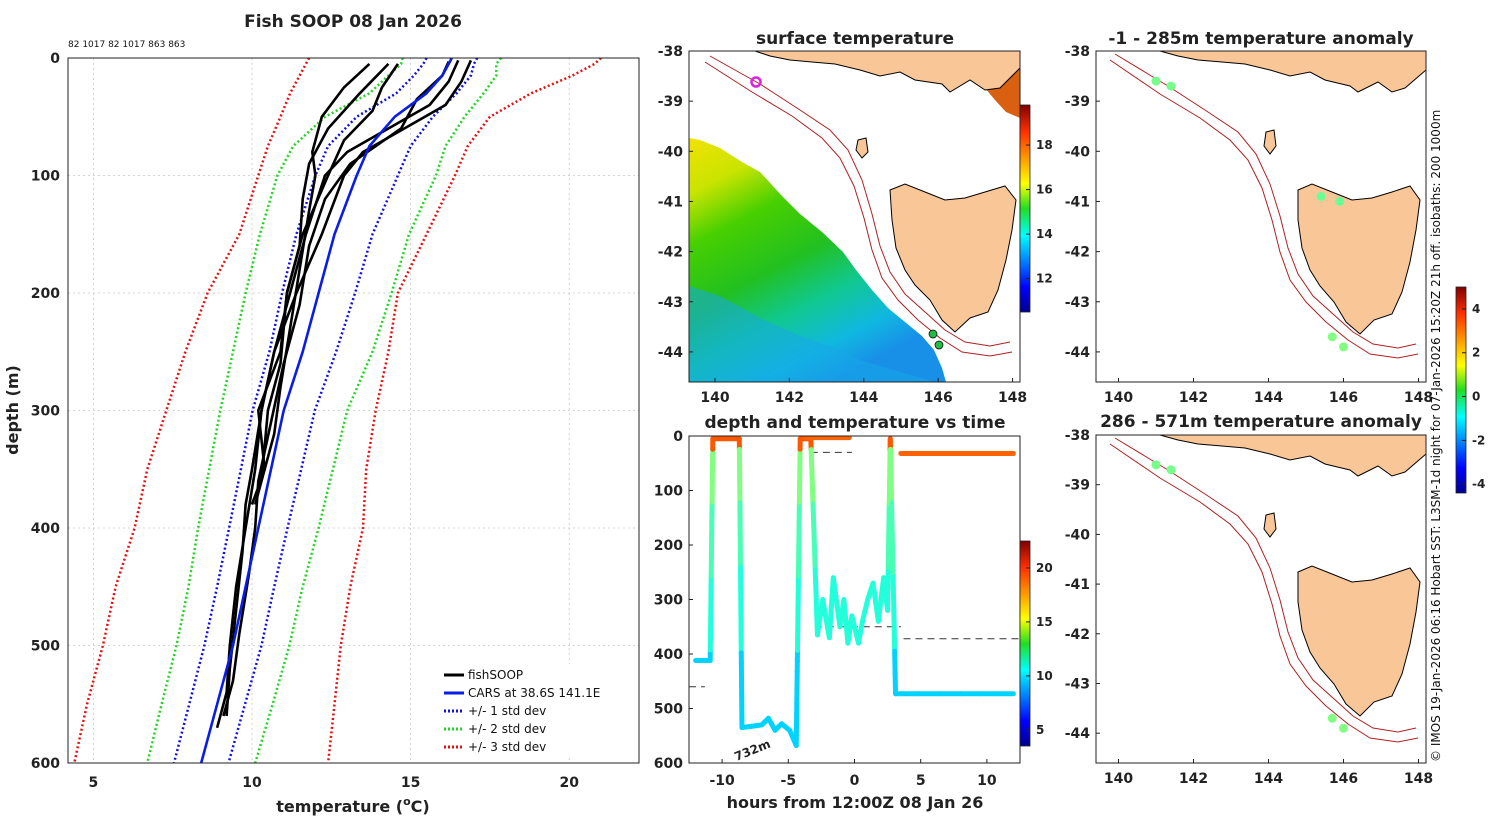 The height and width of the screenshot is (820, 1500). Describe the element at coordinates (1270, 142) in the screenshot. I see `anomaly-1-king-island` at that location.